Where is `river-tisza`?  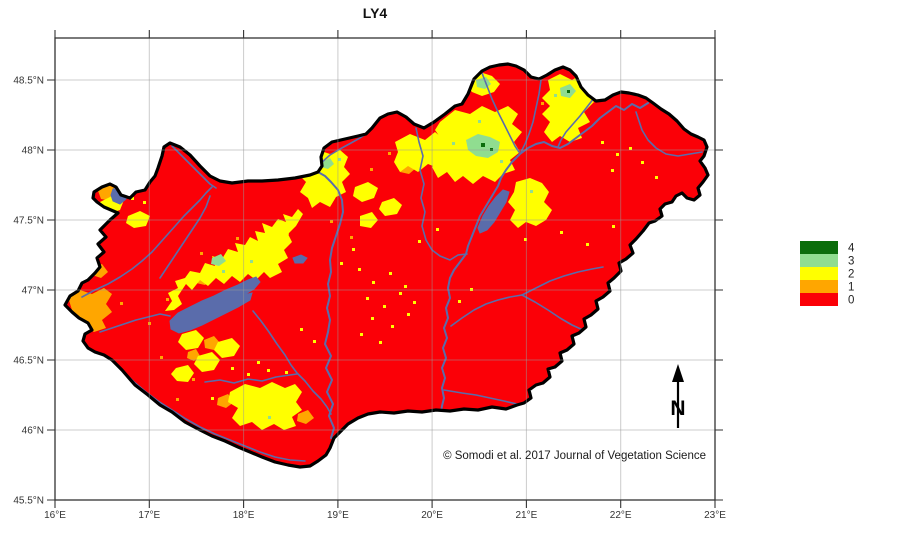
river-tisza is located at coordinates (544, 257).